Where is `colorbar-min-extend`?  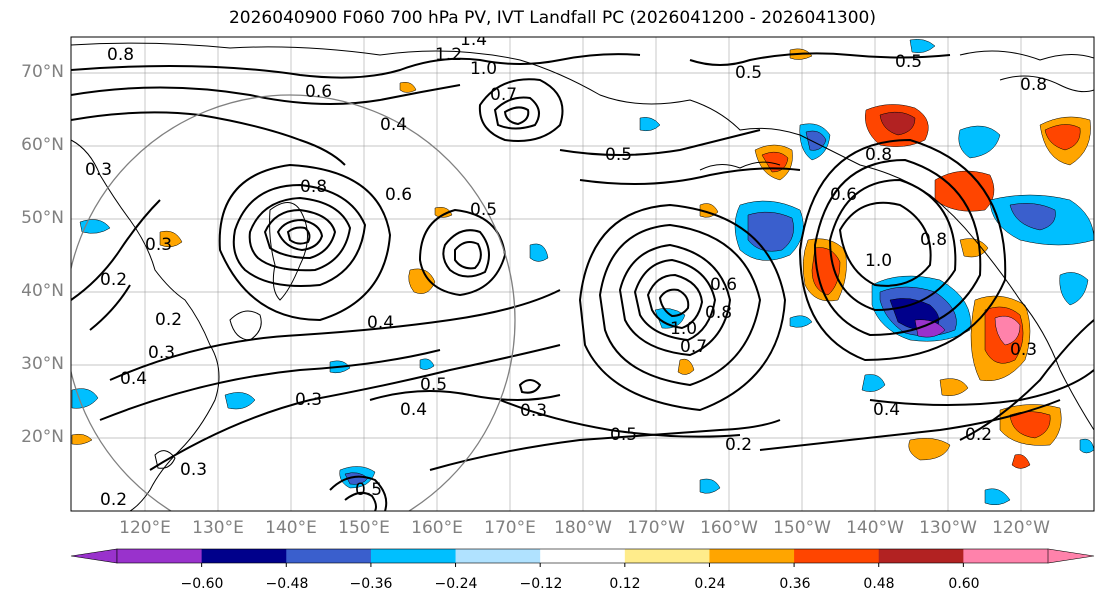
colorbar-min-extend is located at coordinates (94, 556).